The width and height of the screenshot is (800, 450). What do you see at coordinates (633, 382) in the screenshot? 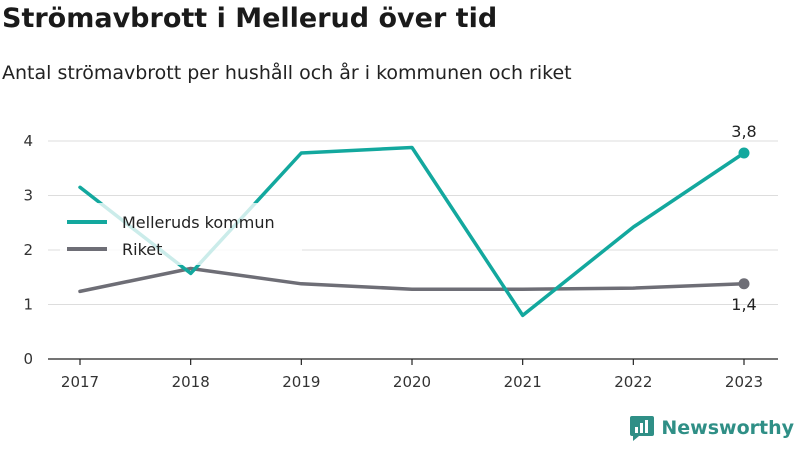
I see `x-tick-label-2022: 2022` at bounding box center [633, 382].